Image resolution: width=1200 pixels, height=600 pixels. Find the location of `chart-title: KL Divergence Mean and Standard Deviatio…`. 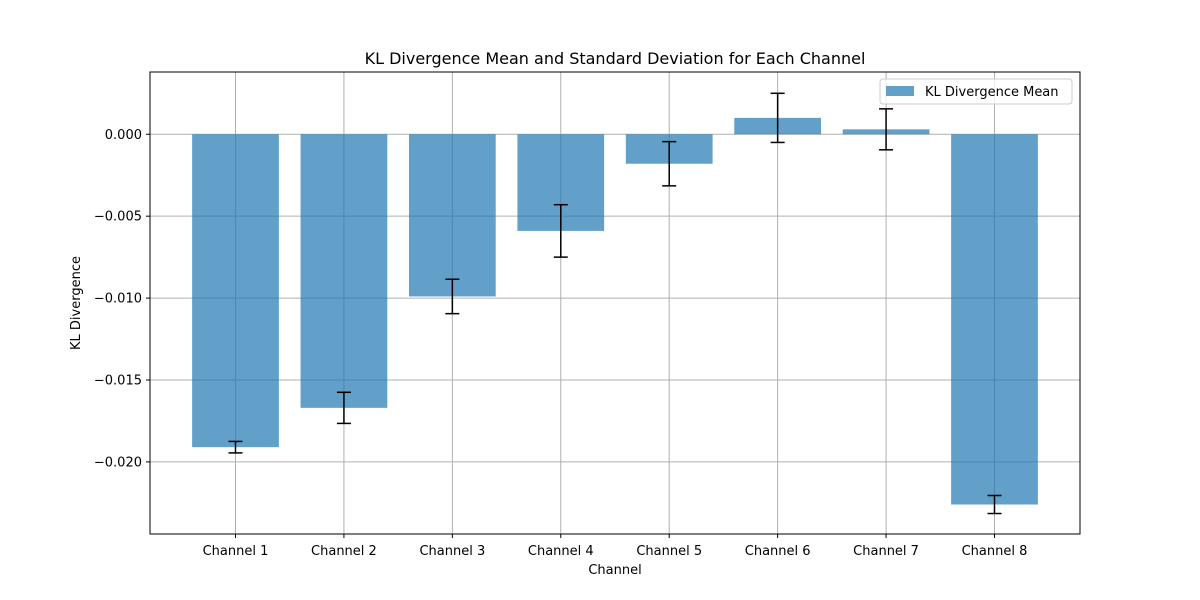

chart-title: KL Divergence Mean and Standard Deviatio… is located at coordinates (615, 58).